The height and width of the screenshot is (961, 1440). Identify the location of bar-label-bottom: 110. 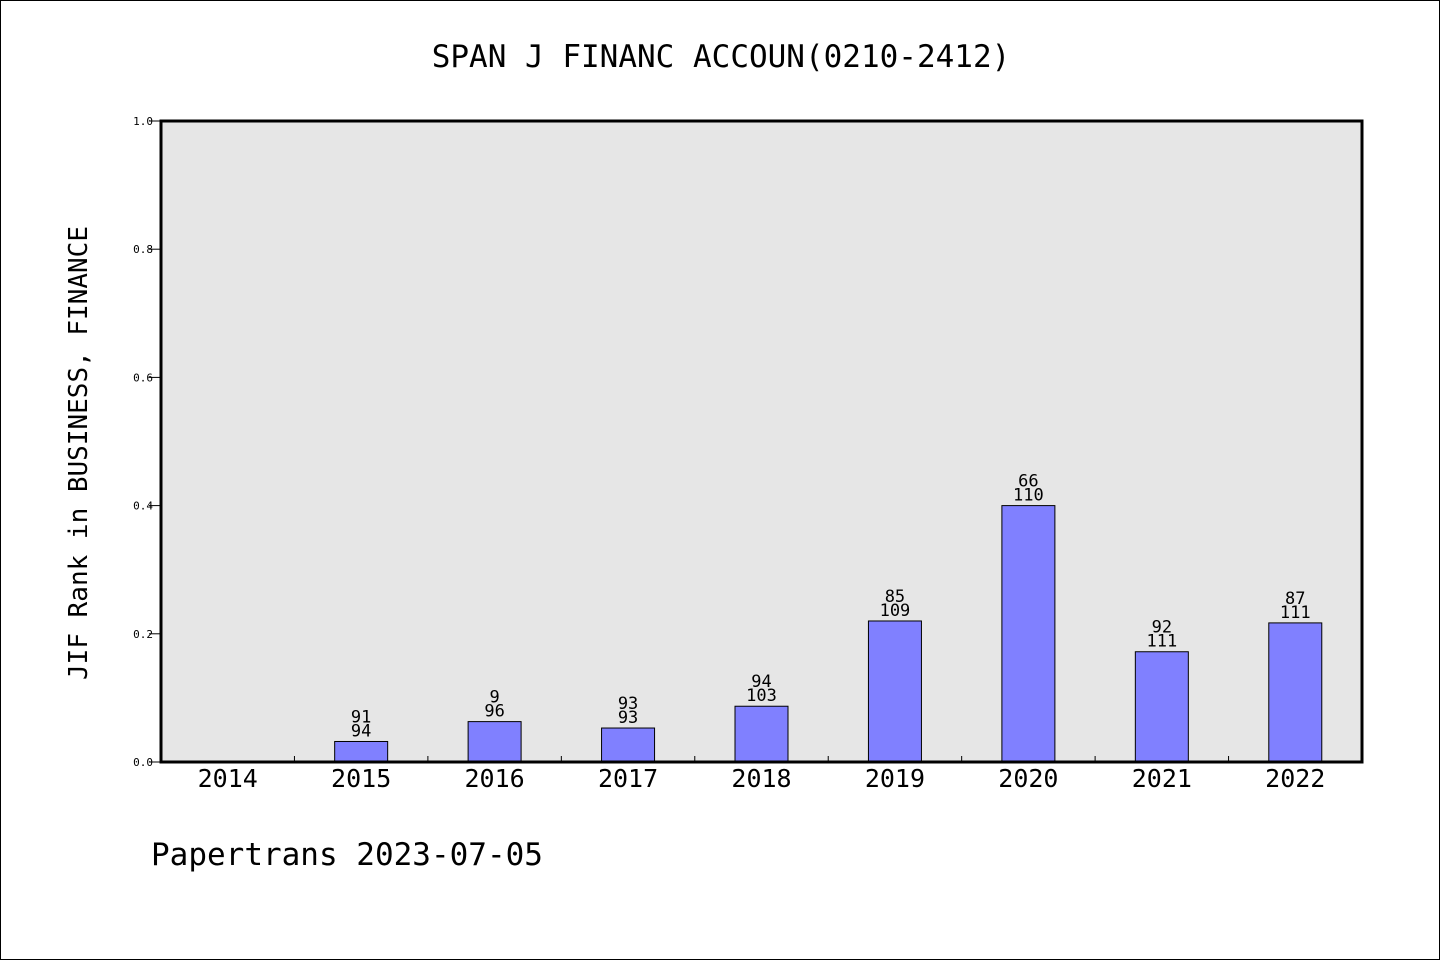
(1028, 496).